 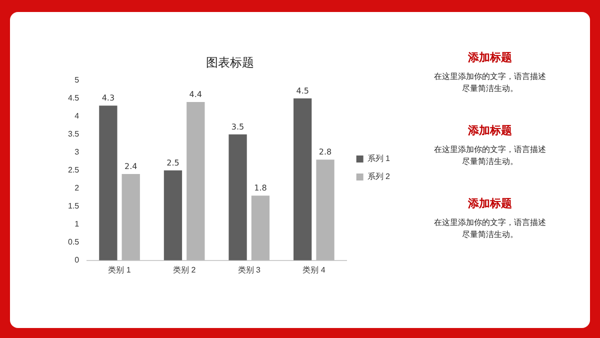 What do you see at coordinates (230, 62) in the screenshot?
I see `chart-title: 图表标题` at bounding box center [230, 62].